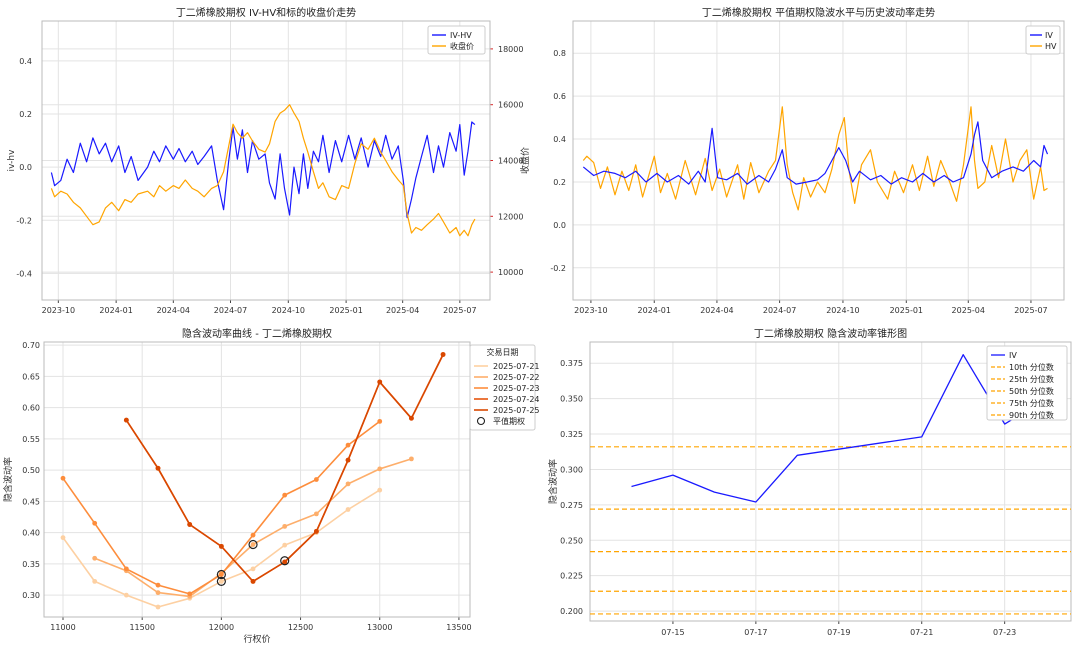  Describe the element at coordinates (571, 434) in the screenshot. I see `y-tick-label: 0.325` at that location.